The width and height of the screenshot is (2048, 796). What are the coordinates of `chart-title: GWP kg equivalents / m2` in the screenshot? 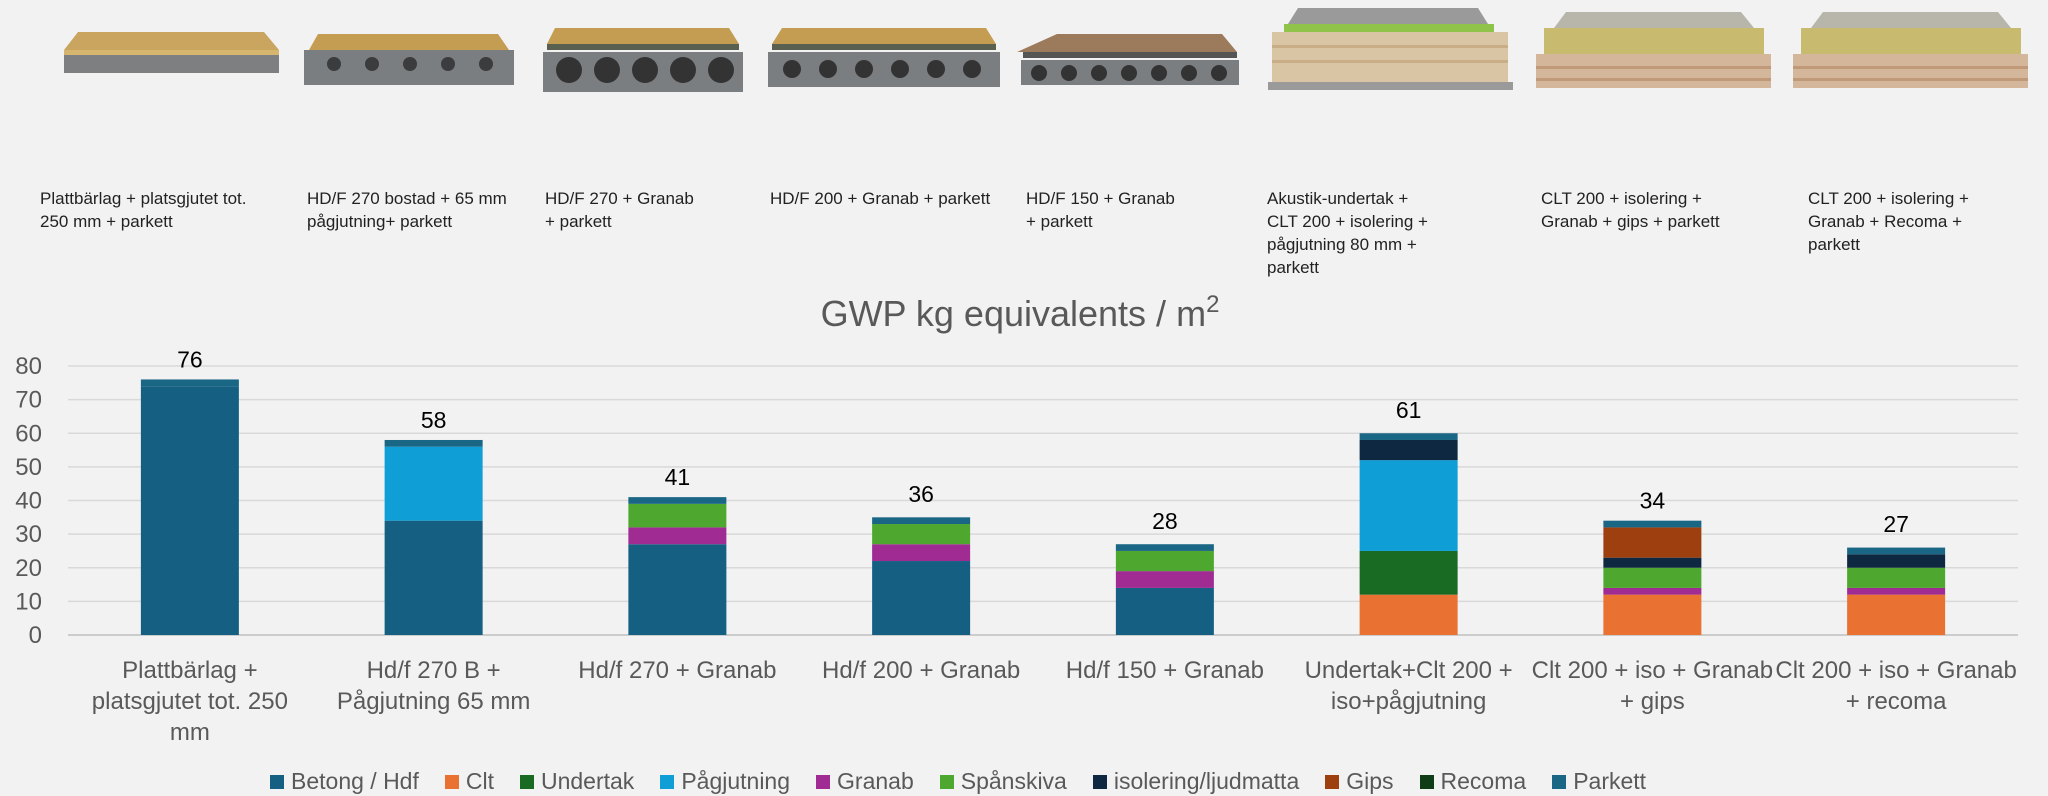 It's located at (1020, 312).